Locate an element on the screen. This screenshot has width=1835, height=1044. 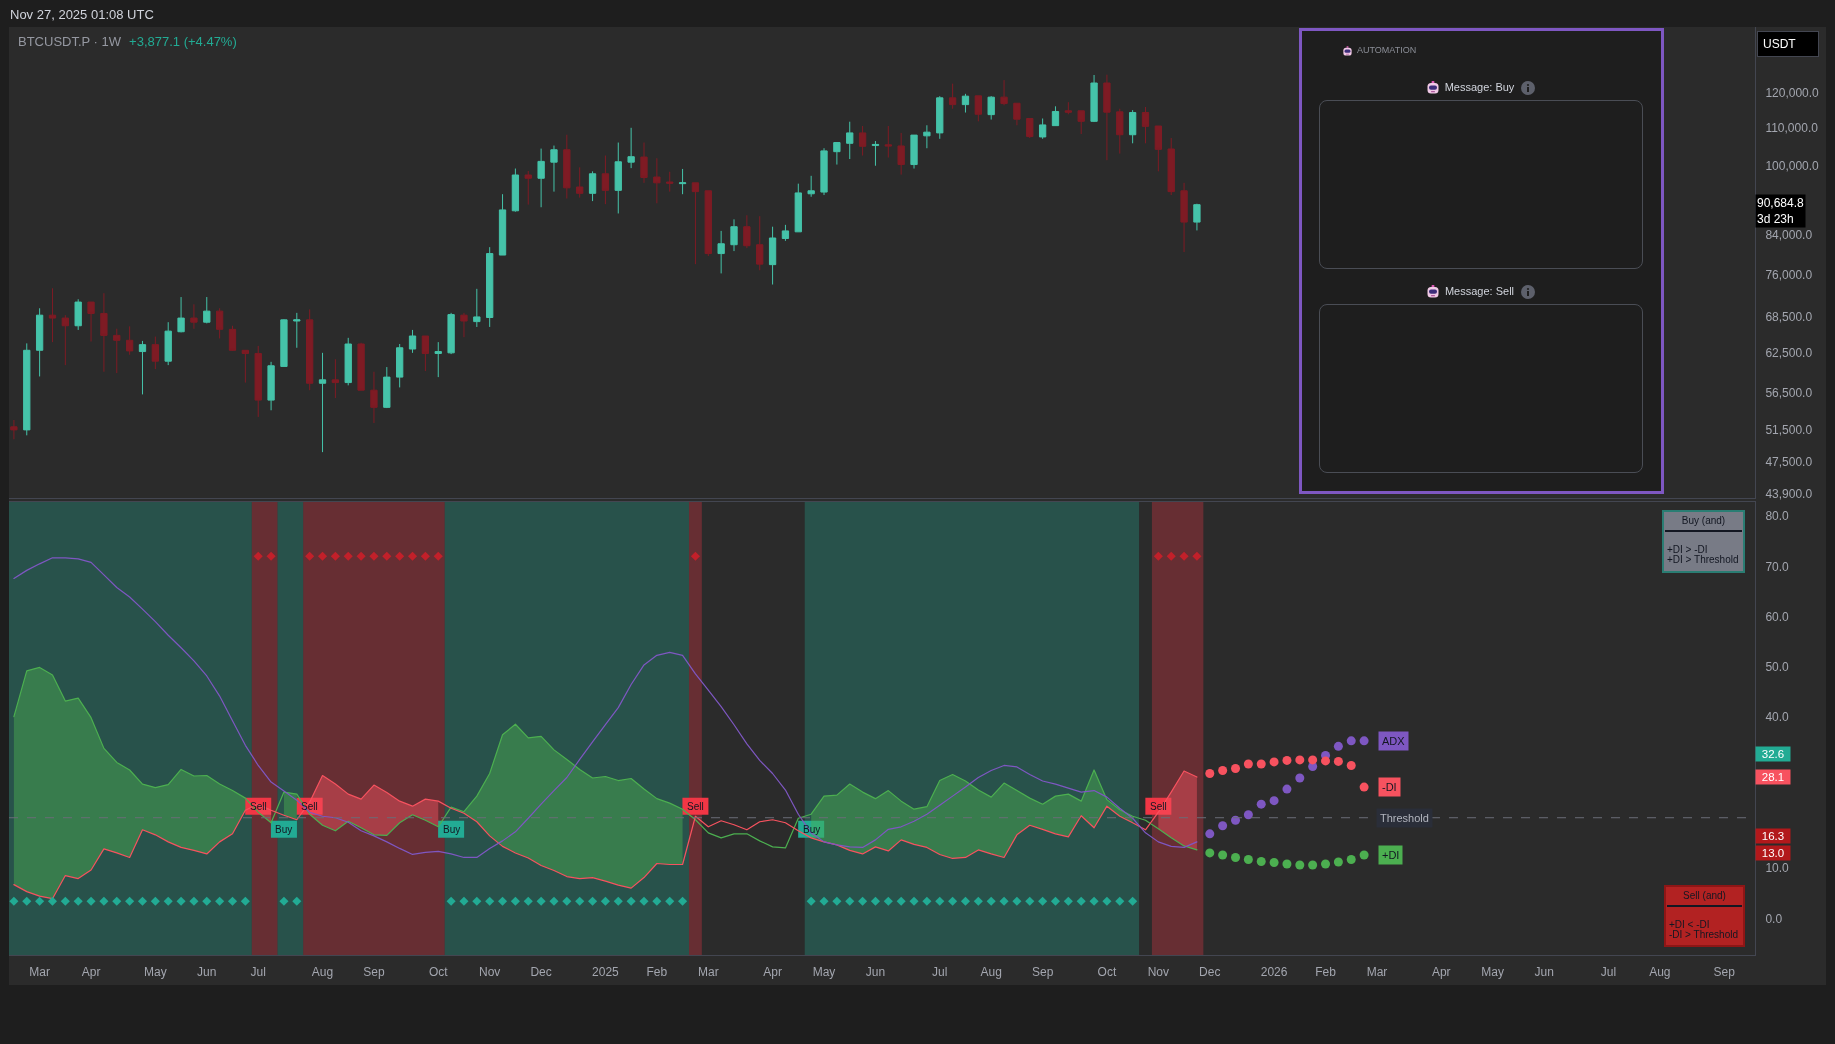
y-tick-label: 47,500.0 is located at coordinates (1789, 462).